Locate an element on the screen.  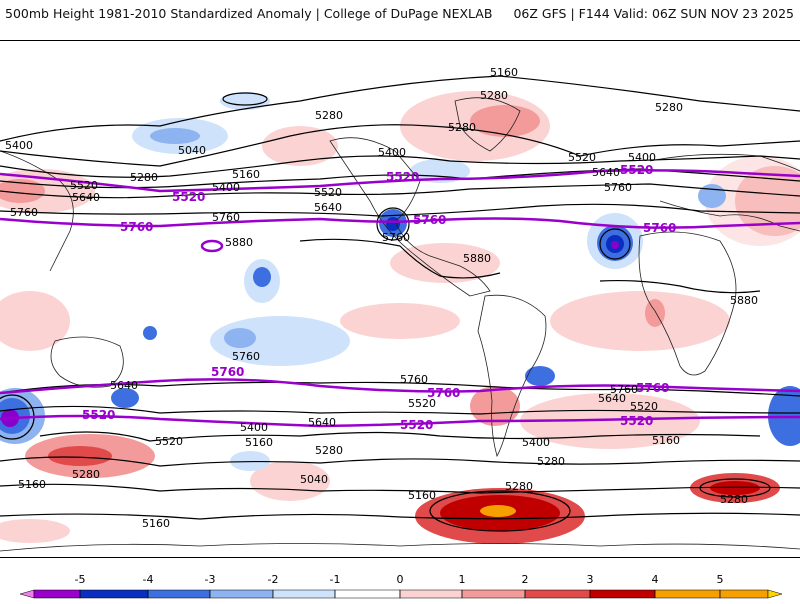
anomaly-neg-south-america is located at coordinates (540, 376).